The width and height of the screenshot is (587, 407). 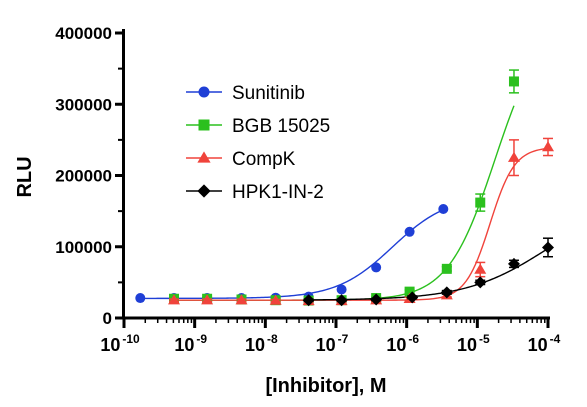 I want to click on x-tick-label: 10 -8, so click(x=261, y=343).